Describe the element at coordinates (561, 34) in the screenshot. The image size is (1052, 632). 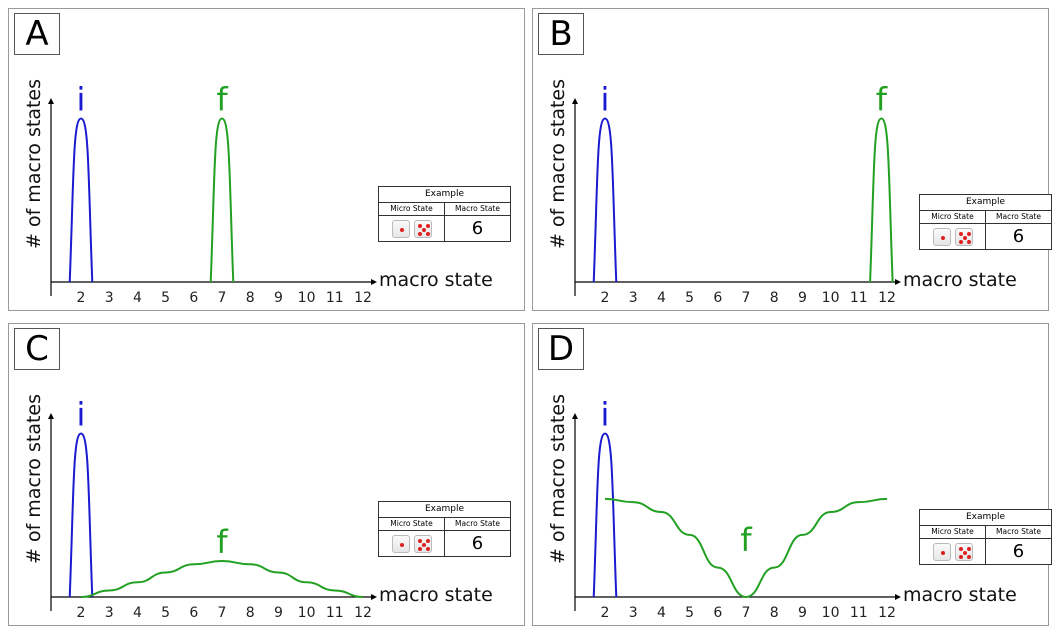
I see `panel-letter: B` at that location.